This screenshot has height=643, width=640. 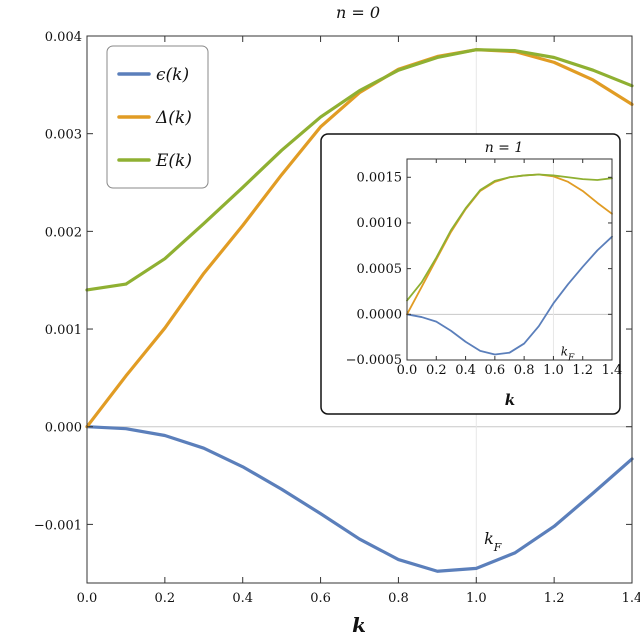 What do you see at coordinates (407, 370) in the screenshot?
I see `inset-x-tick-label: 0.0` at bounding box center [407, 370].